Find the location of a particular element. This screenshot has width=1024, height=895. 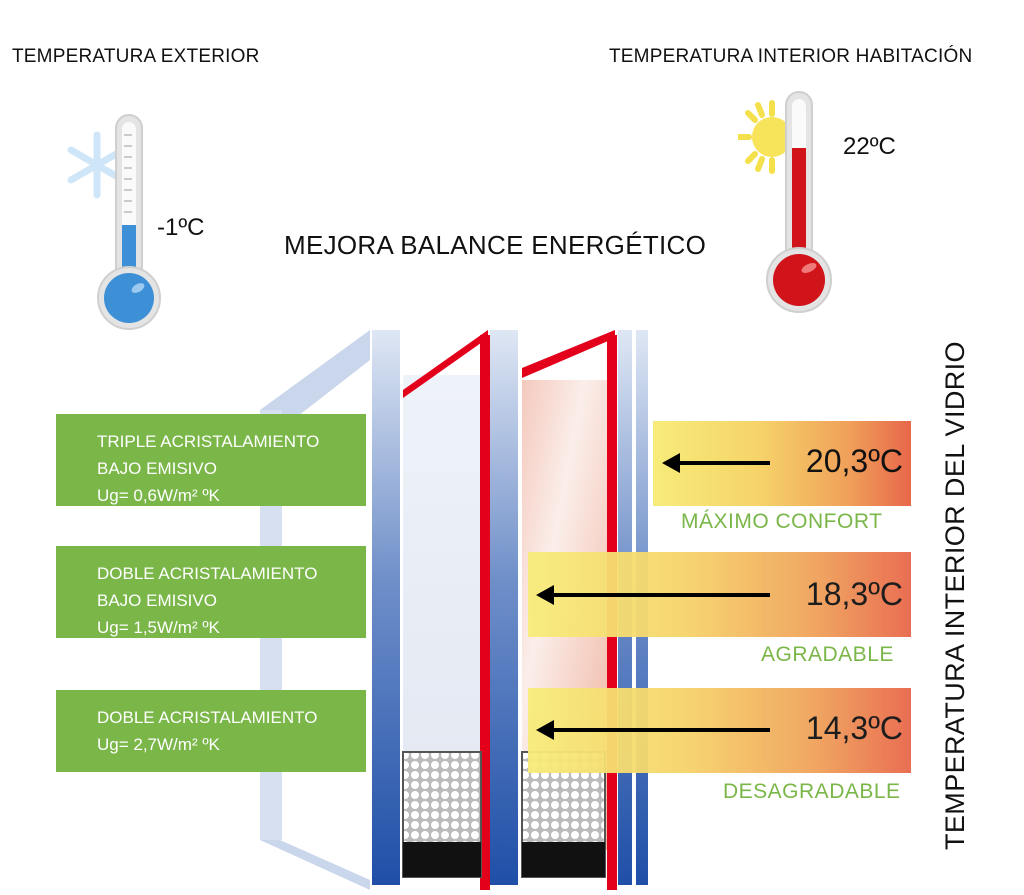

interior-temperature-label: TEMPERATURA INTERIOR HABITACIÓN is located at coordinates (791, 56).